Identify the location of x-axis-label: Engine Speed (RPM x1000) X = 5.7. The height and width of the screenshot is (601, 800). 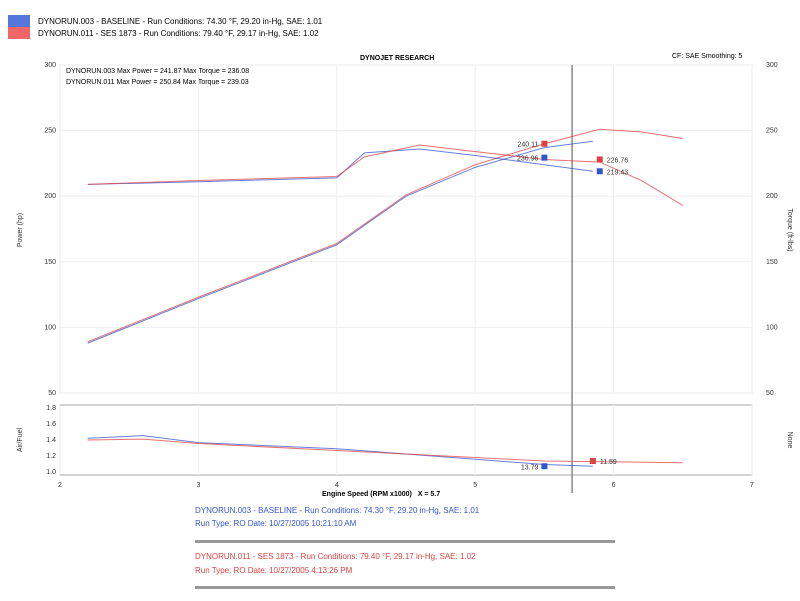
(381, 494).